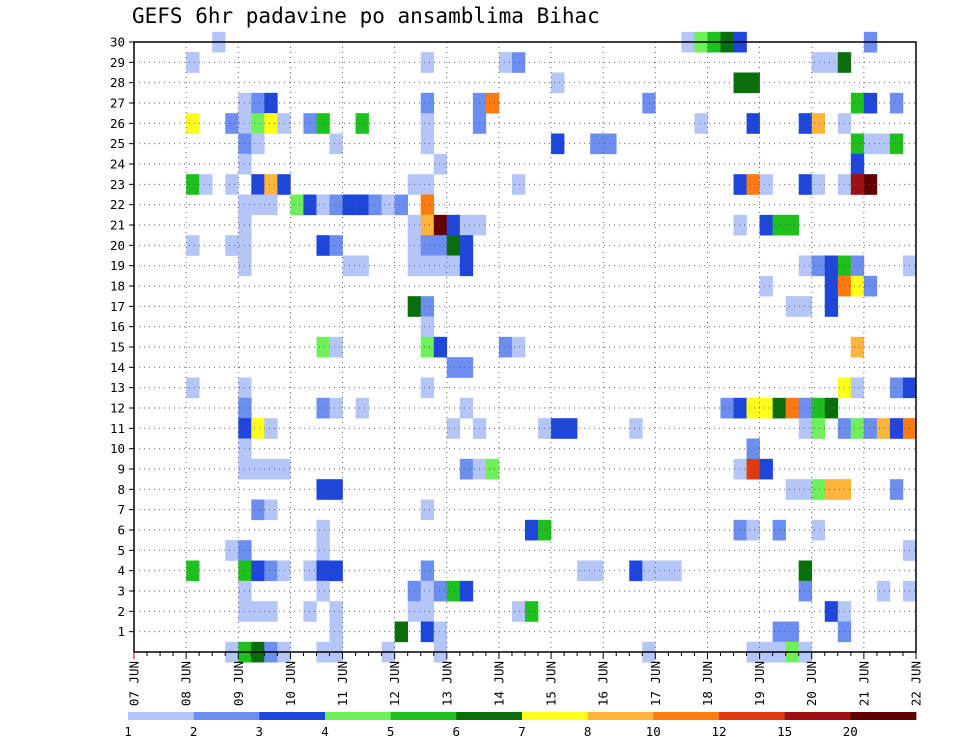 This screenshot has height=742, width=960. What do you see at coordinates (117, 184) in the screenshot?
I see `y-tick-label: 23` at bounding box center [117, 184].